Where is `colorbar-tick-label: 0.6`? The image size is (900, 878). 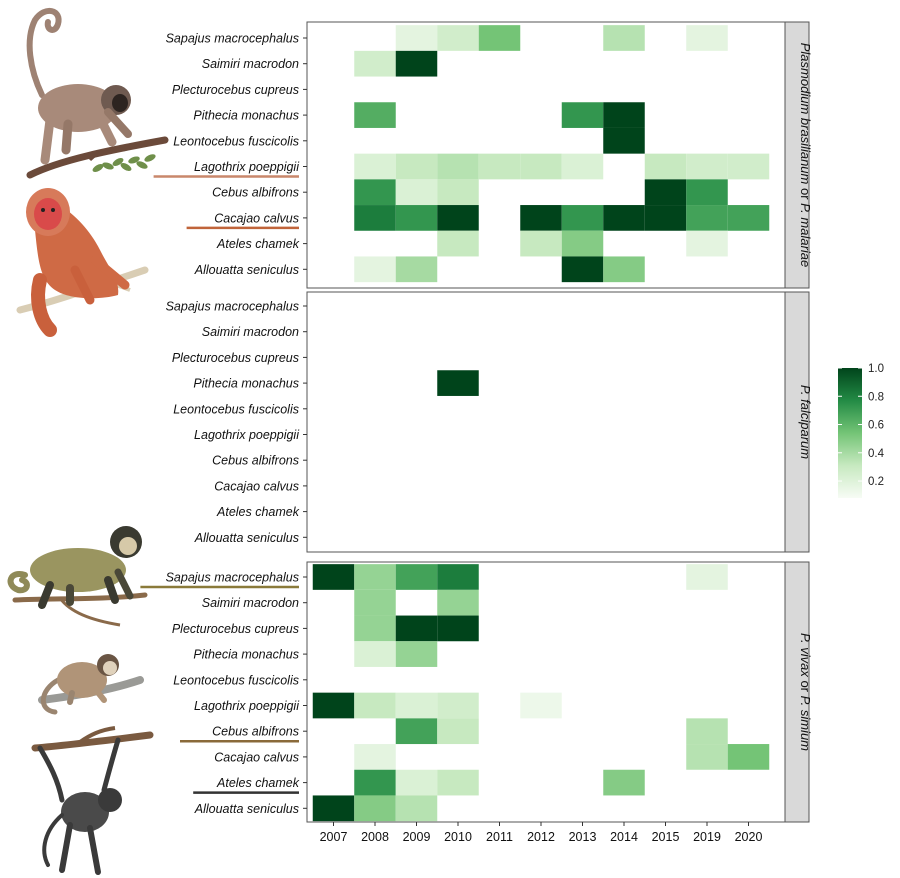 colorbar-tick-label: 0.6 is located at coordinates (876, 426).